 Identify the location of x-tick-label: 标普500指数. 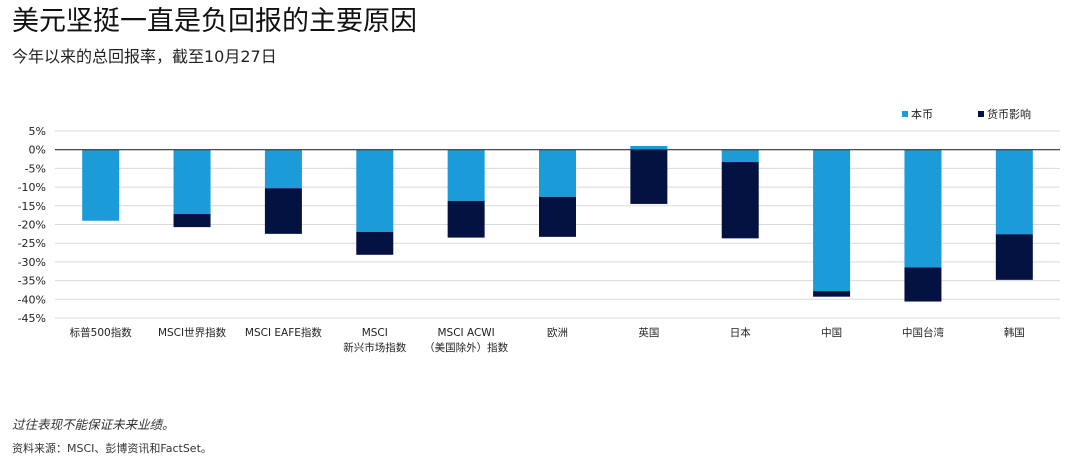
(101, 332).